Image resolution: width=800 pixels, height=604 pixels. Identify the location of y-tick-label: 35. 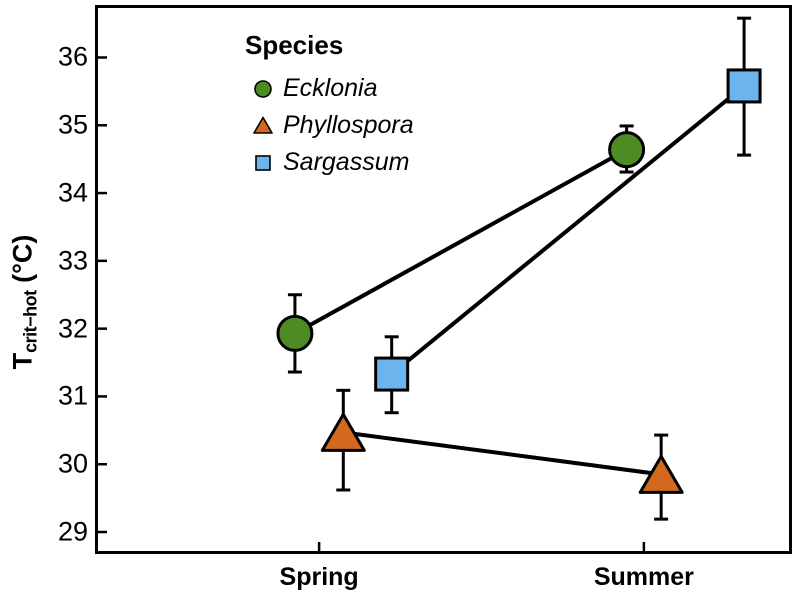
(72, 124).